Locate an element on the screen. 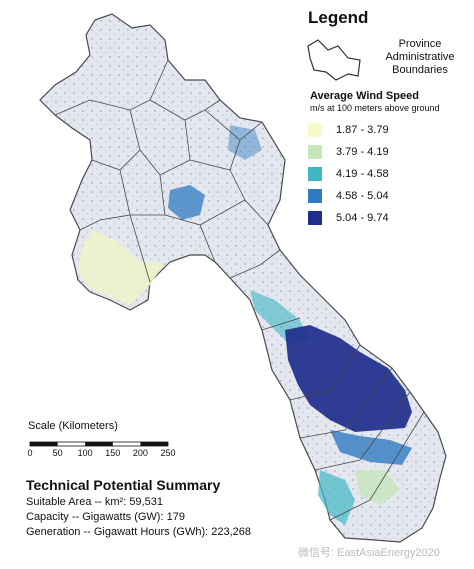 The image size is (474, 569). legend-title: Legend is located at coordinates (338, 17).